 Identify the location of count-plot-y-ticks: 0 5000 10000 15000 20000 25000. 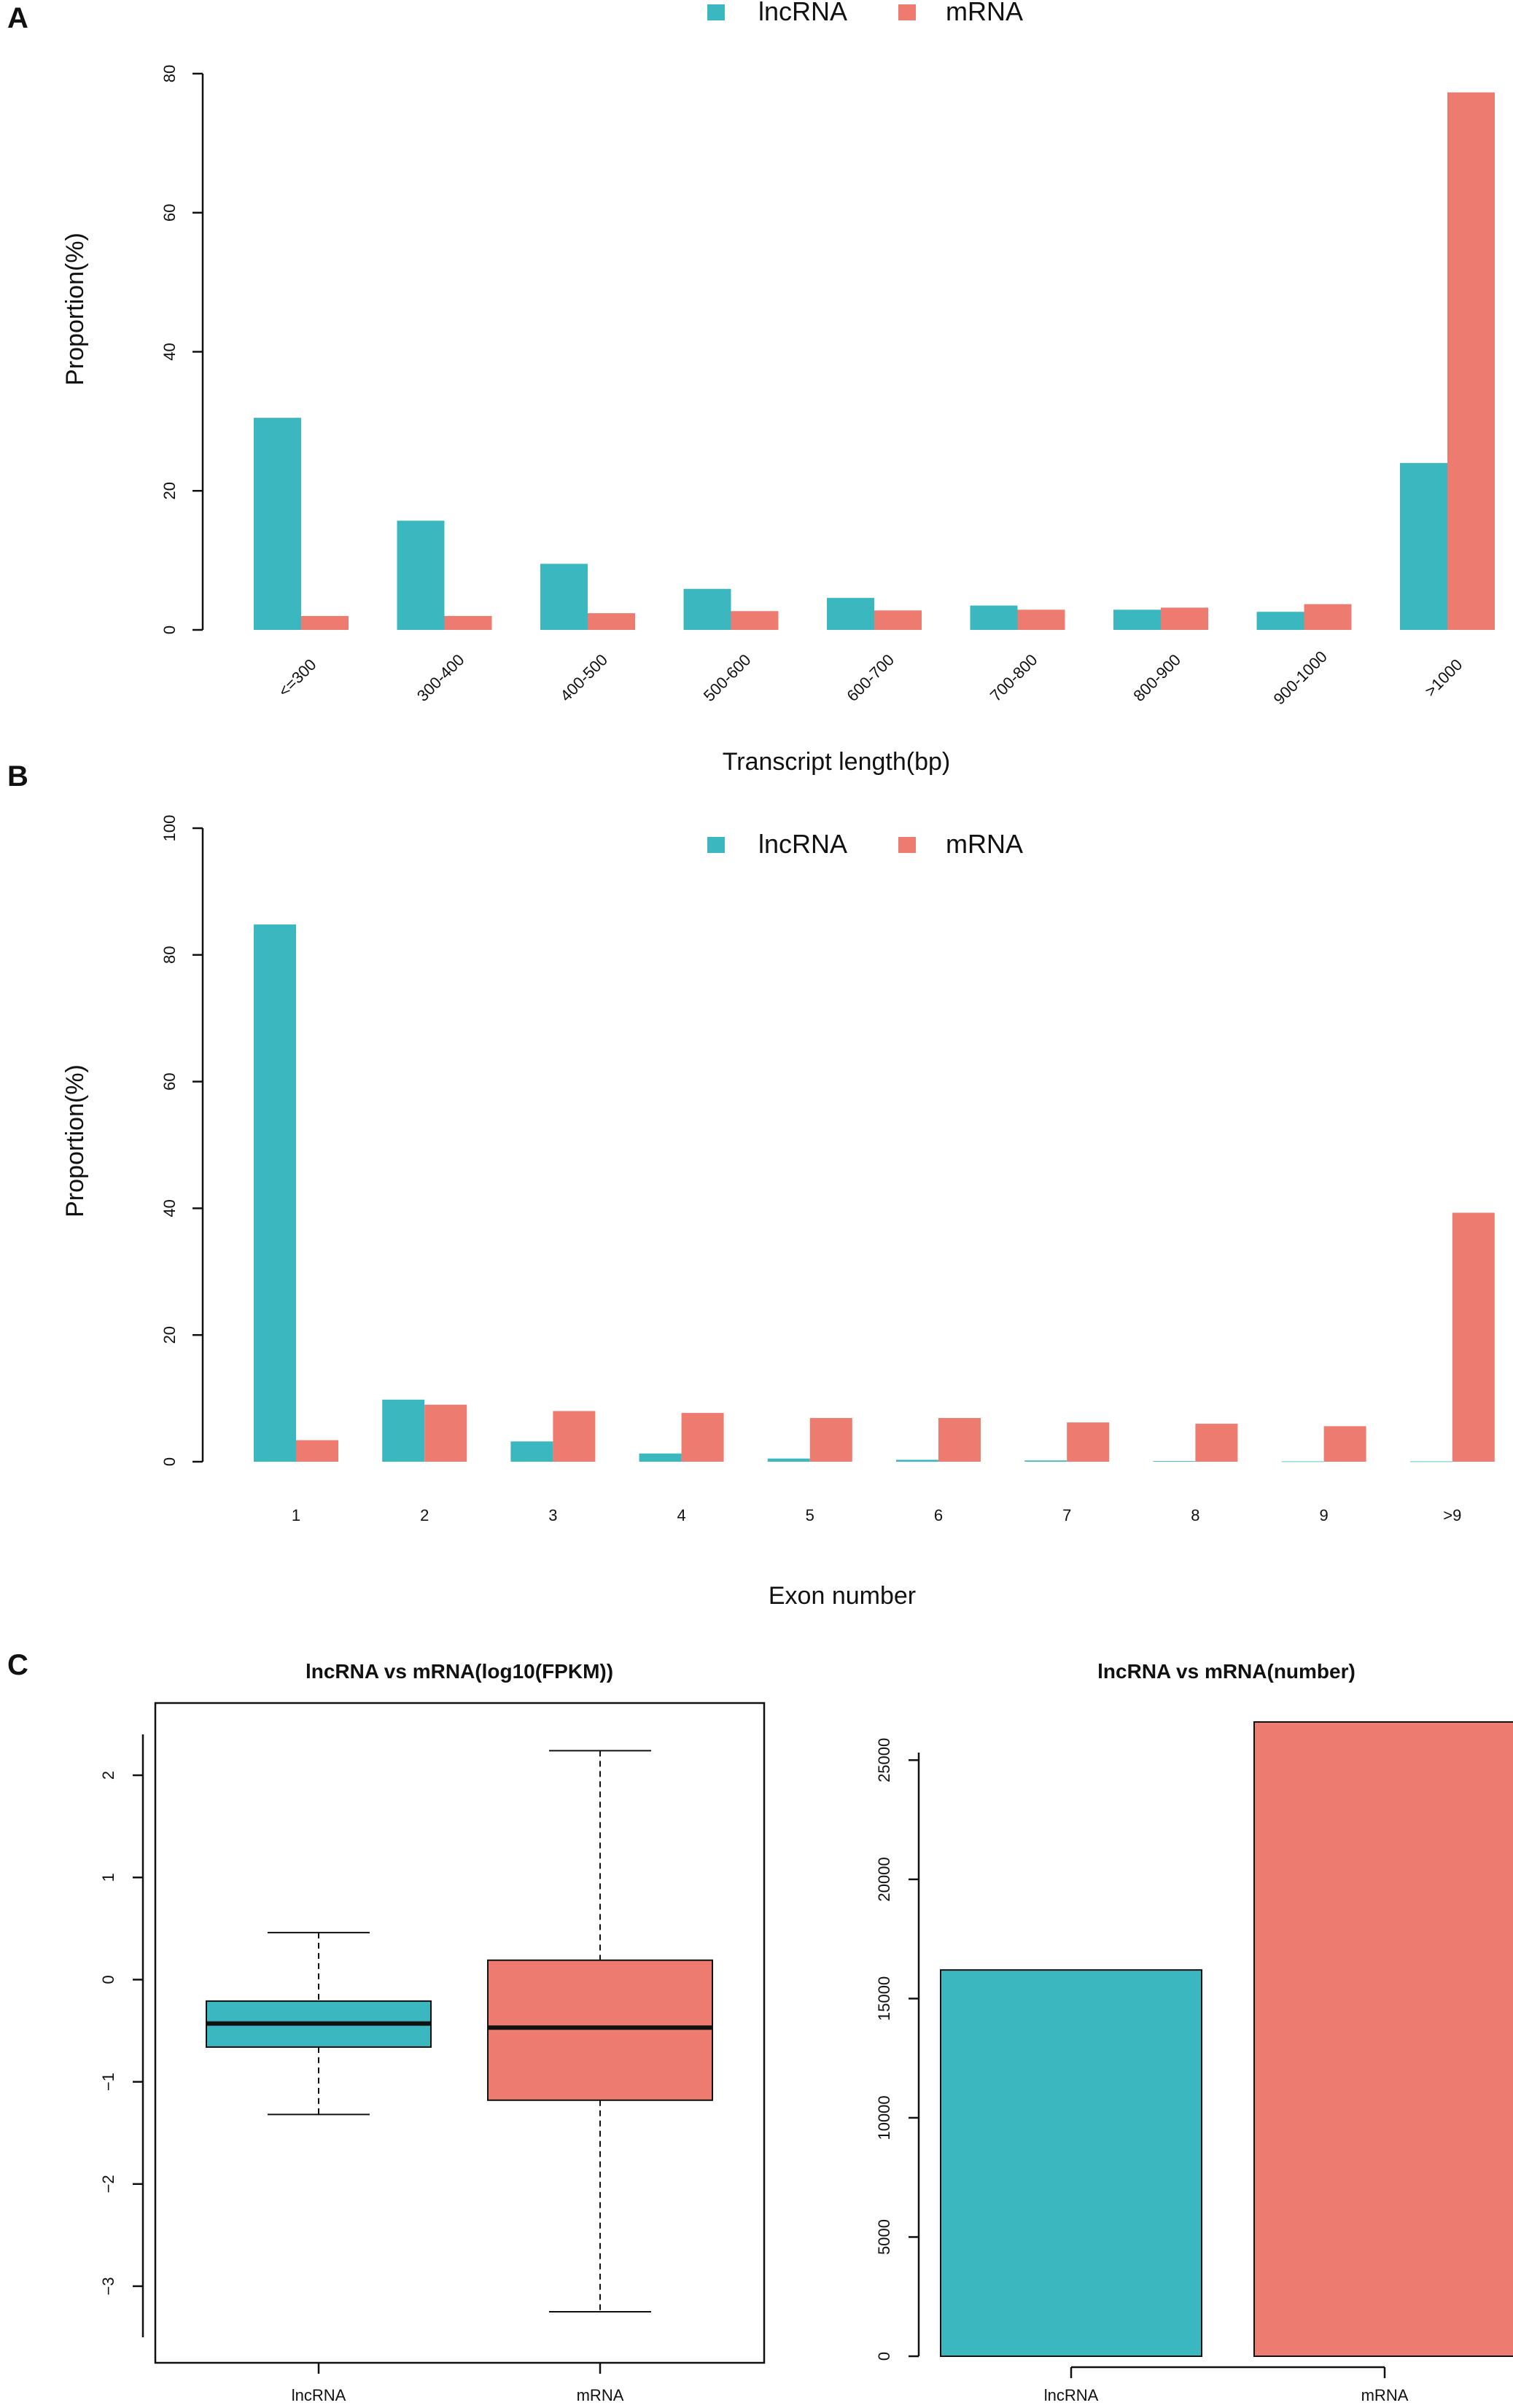
(897, 2050).